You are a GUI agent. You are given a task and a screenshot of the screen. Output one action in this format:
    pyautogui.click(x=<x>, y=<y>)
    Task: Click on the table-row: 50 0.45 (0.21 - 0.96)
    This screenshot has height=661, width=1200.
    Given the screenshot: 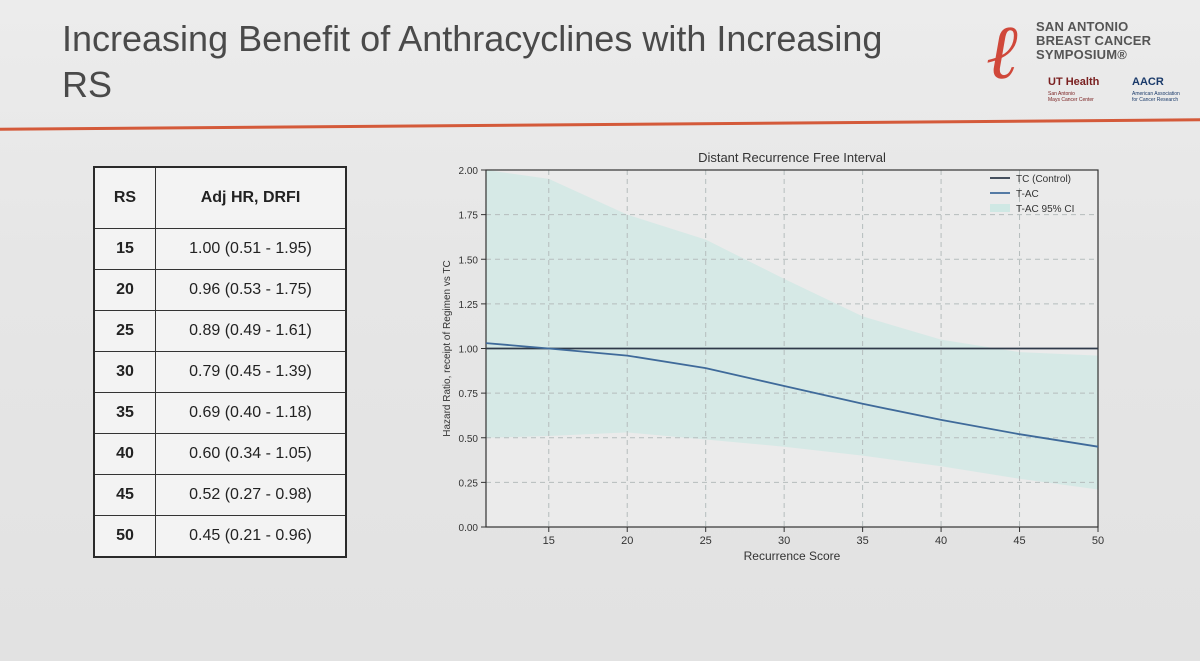 What is the action you would take?
    pyautogui.click(x=220, y=536)
    